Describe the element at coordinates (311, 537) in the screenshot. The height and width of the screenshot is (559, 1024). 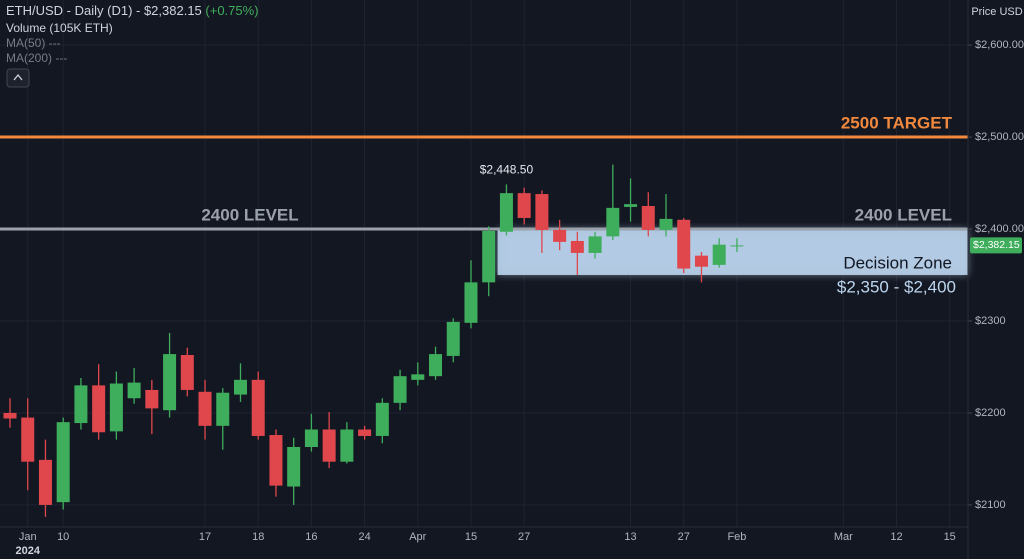
I see `x-tick-label: 16` at that location.